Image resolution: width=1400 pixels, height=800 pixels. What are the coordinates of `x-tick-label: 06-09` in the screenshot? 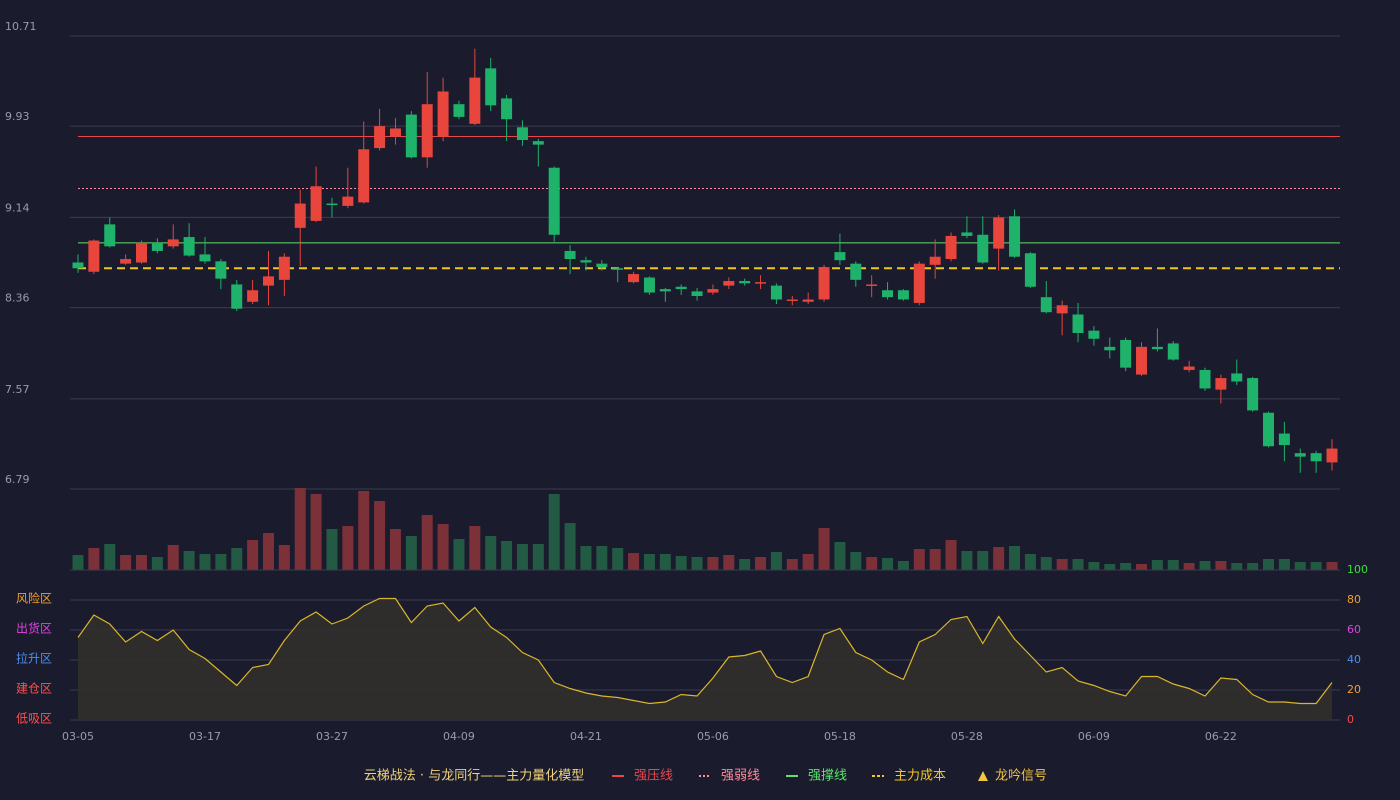 It's located at (1094, 736).